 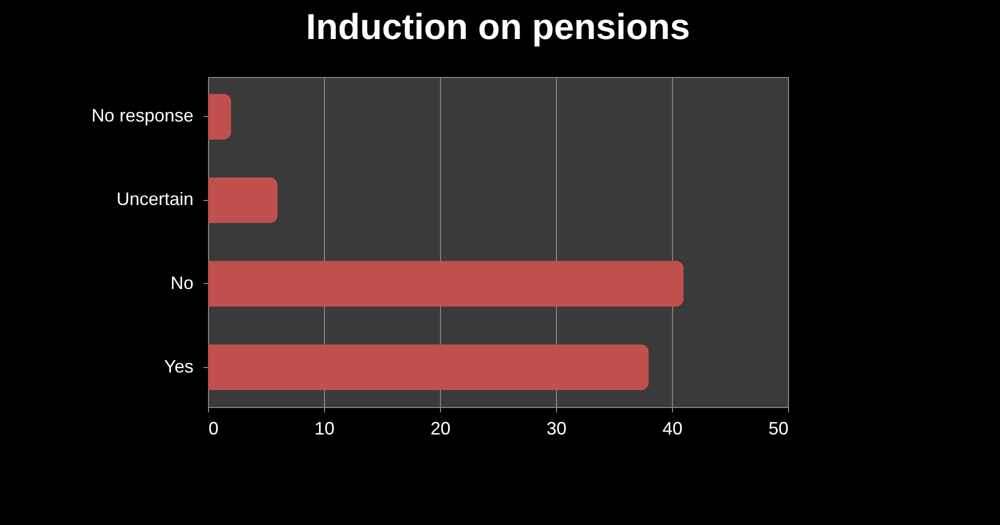 I want to click on x-tick-label: 0, so click(x=213, y=428).